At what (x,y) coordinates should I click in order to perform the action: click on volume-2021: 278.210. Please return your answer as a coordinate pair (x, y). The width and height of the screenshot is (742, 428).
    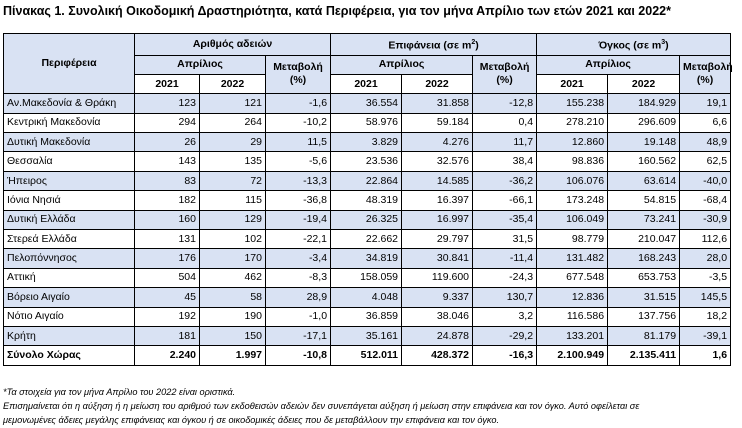
    Looking at the image, I should click on (572, 123).